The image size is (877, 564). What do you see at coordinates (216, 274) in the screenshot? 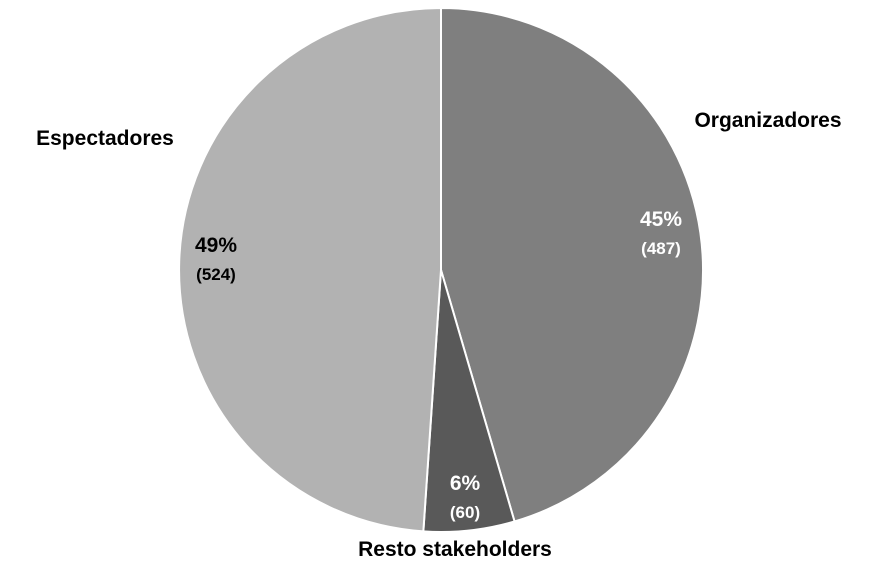
I see `slice-count-label: (524)` at bounding box center [216, 274].